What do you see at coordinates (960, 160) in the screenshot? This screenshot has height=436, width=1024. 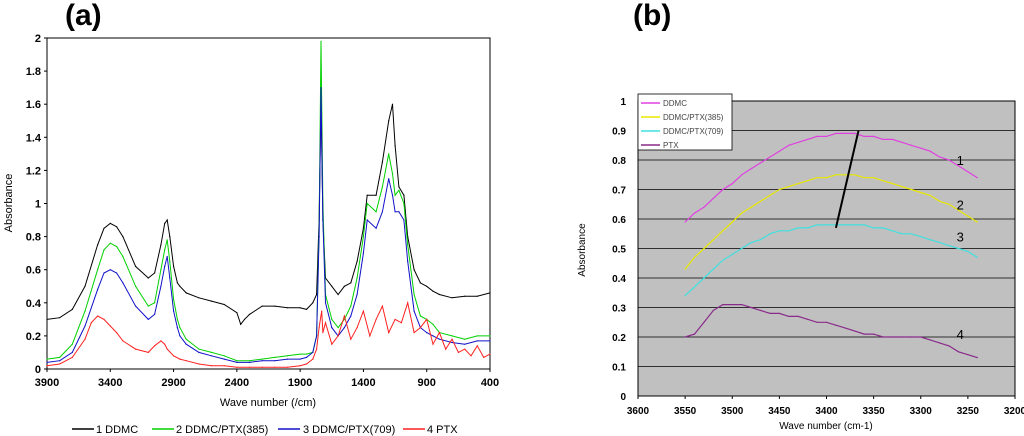 I see `panel-b-curve-number: 1` at bounding box center [960, 160].